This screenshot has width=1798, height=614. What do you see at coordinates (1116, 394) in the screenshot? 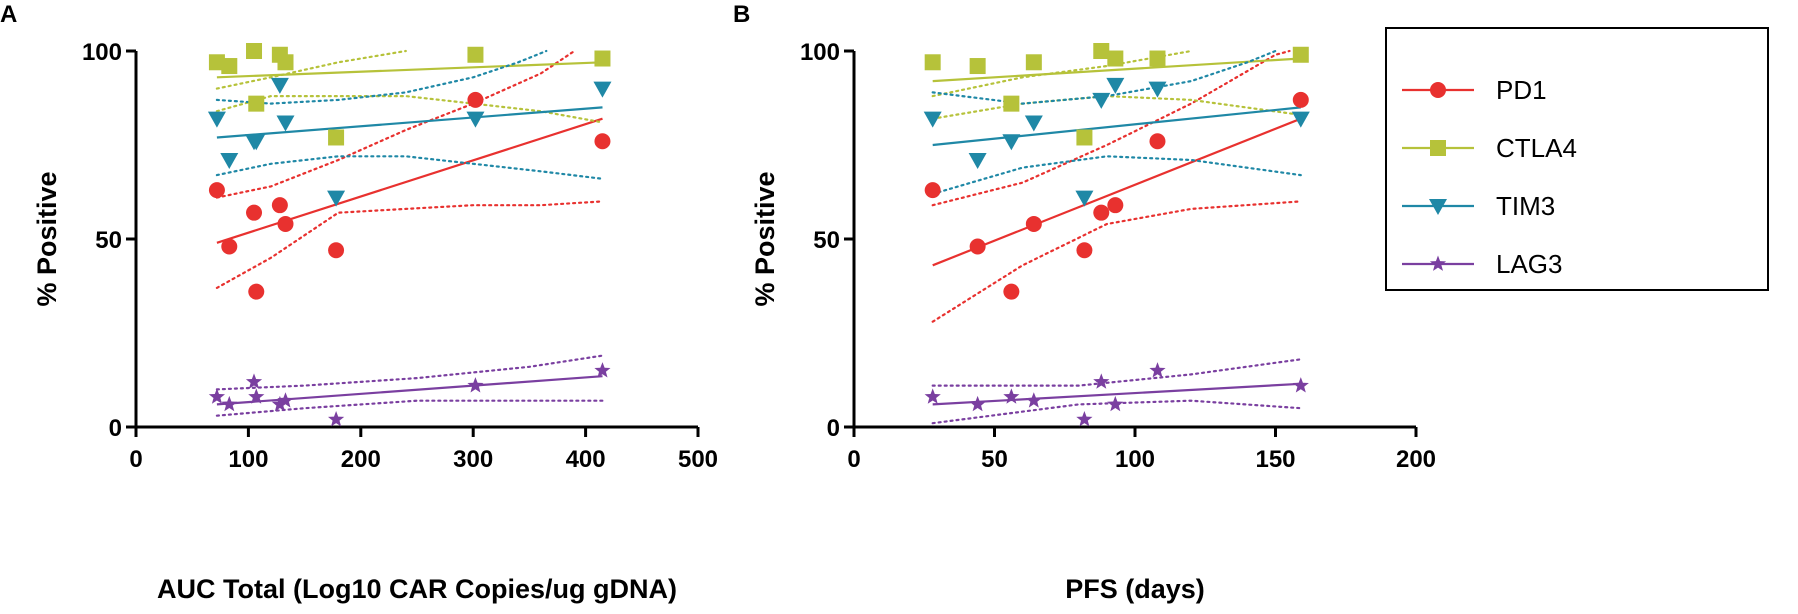
I see `lag3-fit-line` at bounding box center [1116, 394].